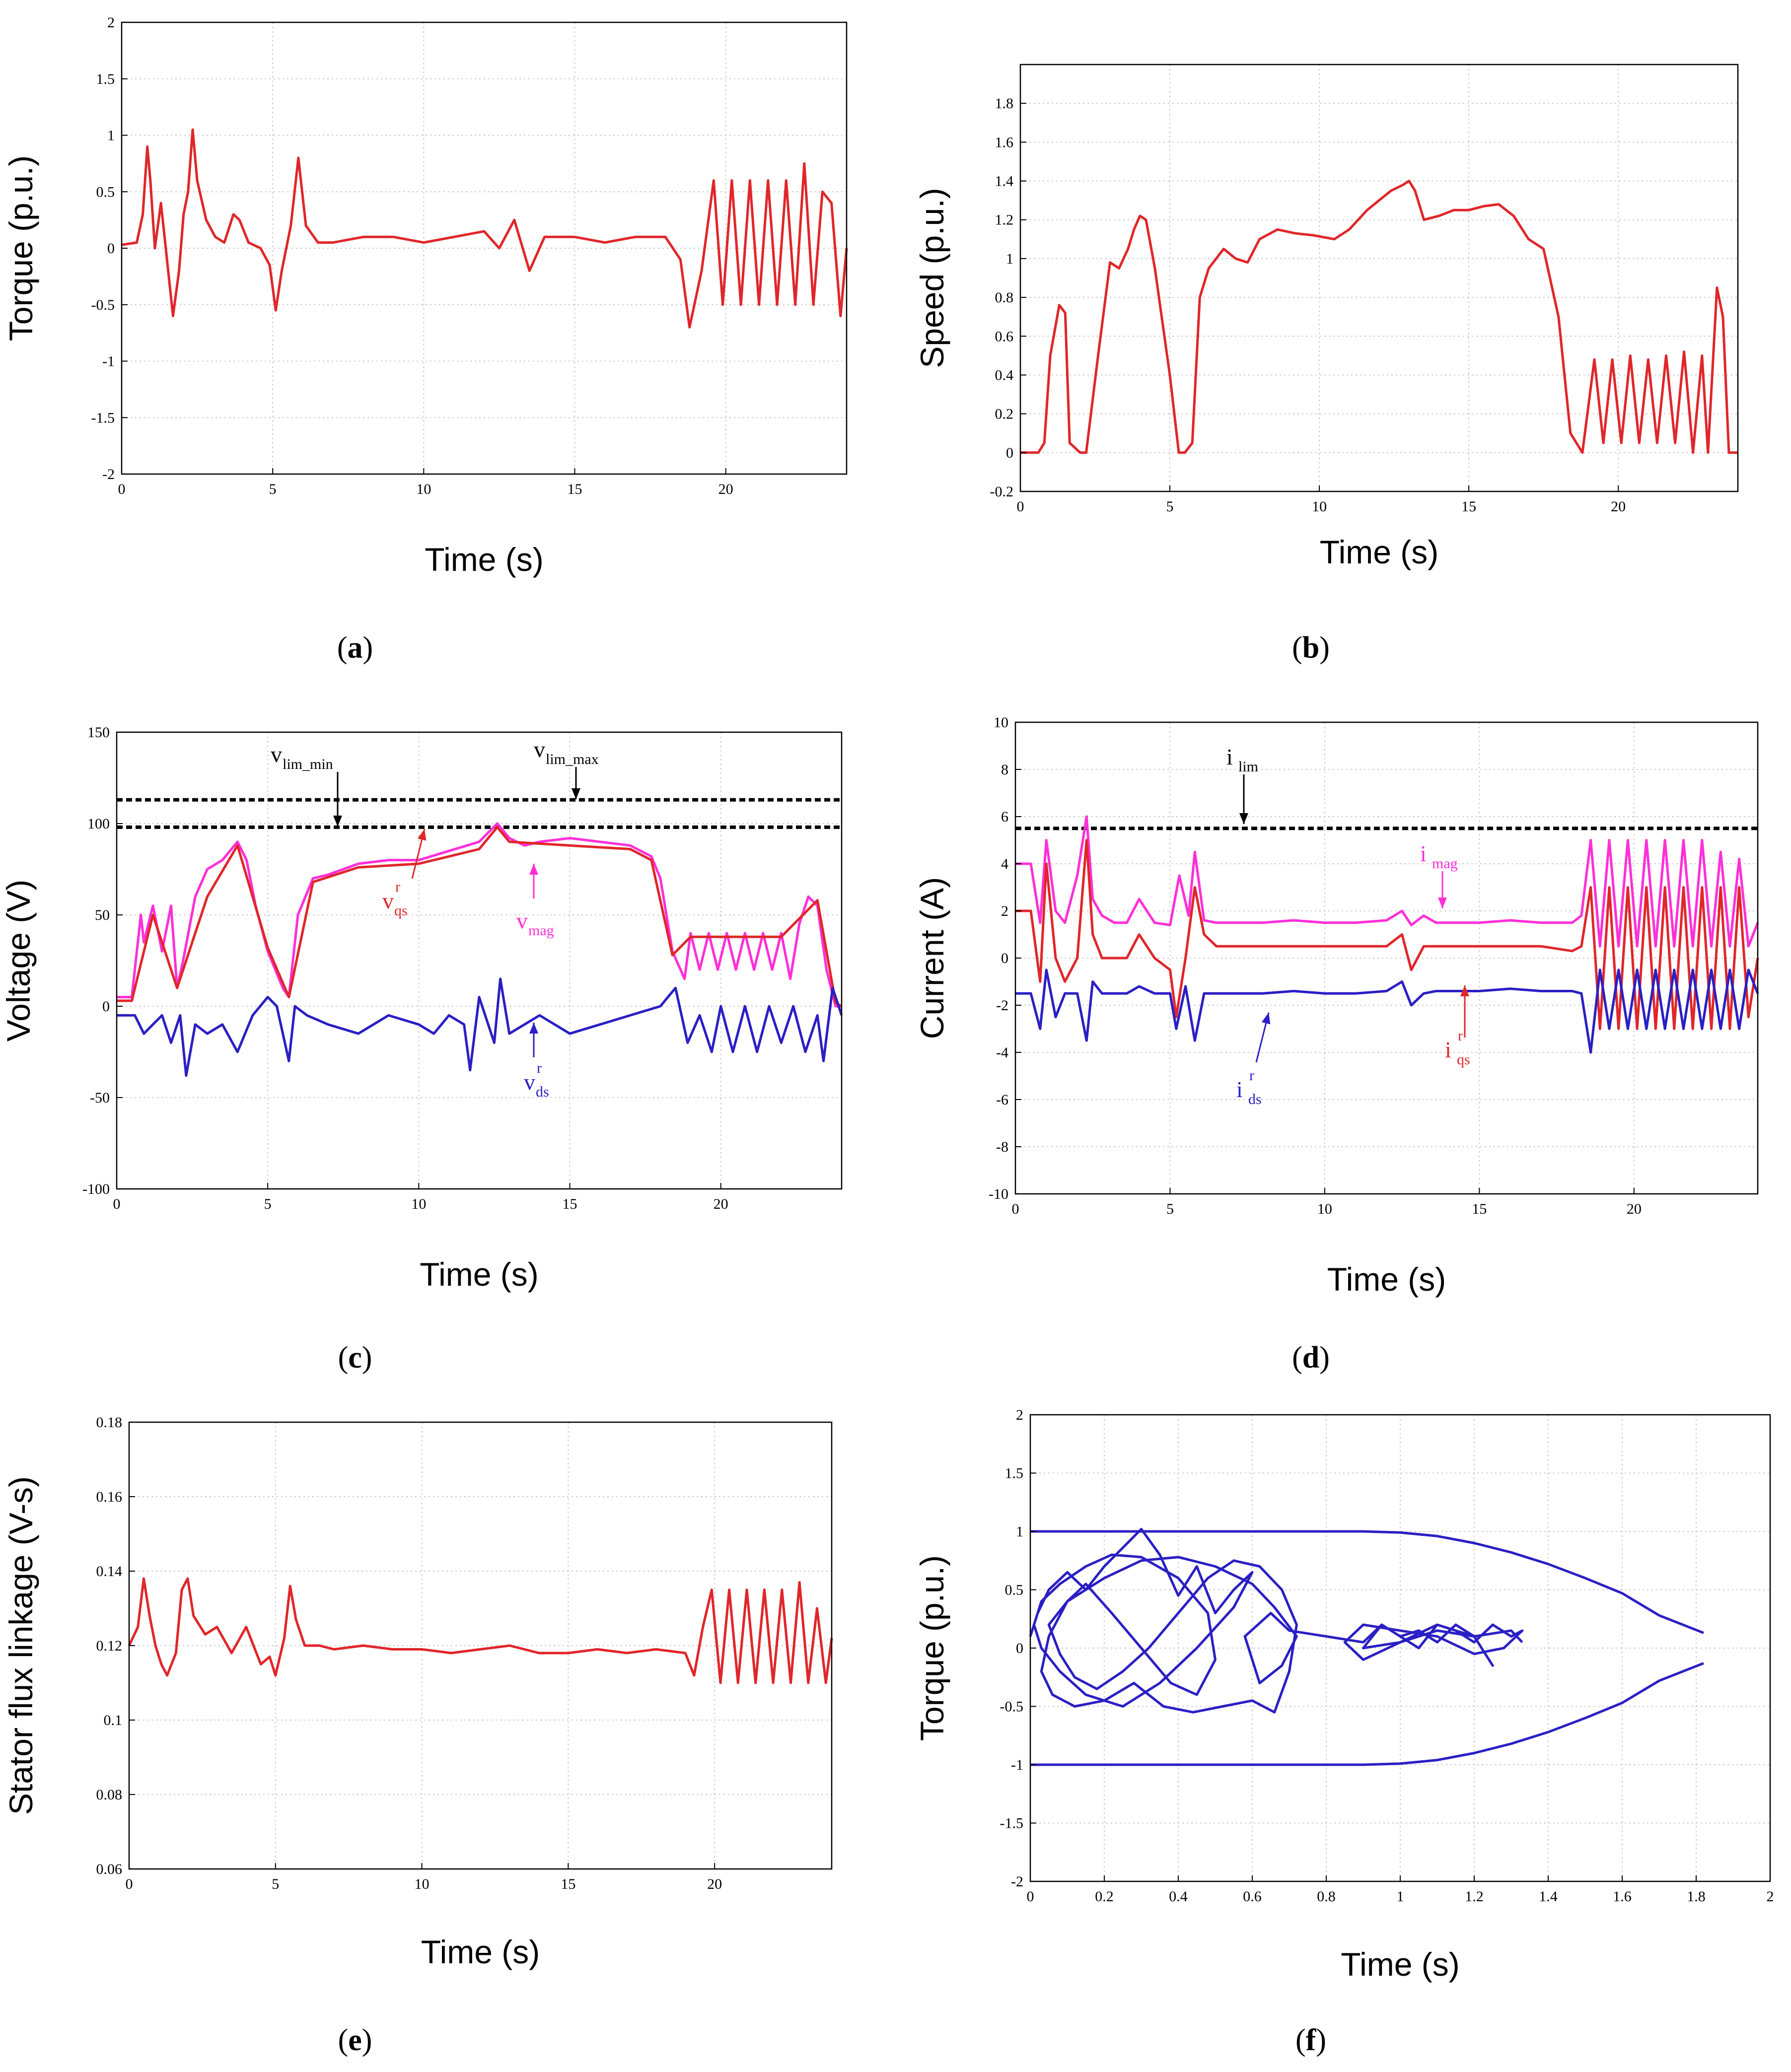  I want to click on x-axis-label: Time (s), so click(485, 559).